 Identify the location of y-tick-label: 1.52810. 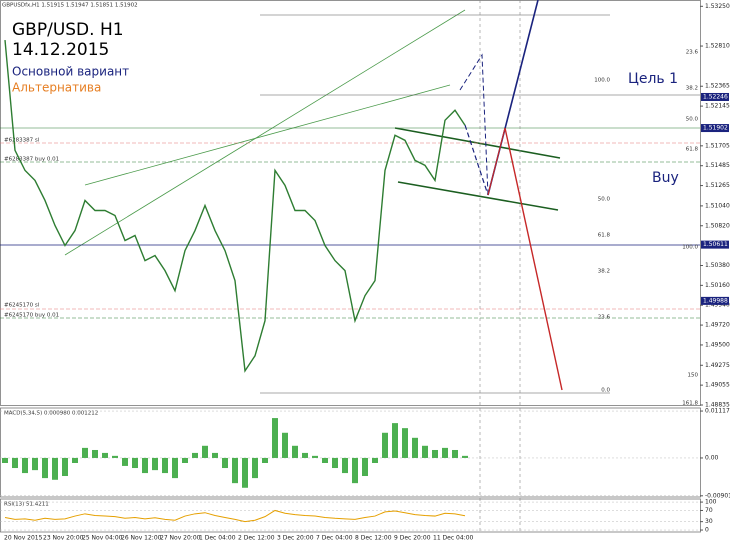
(717, 46).